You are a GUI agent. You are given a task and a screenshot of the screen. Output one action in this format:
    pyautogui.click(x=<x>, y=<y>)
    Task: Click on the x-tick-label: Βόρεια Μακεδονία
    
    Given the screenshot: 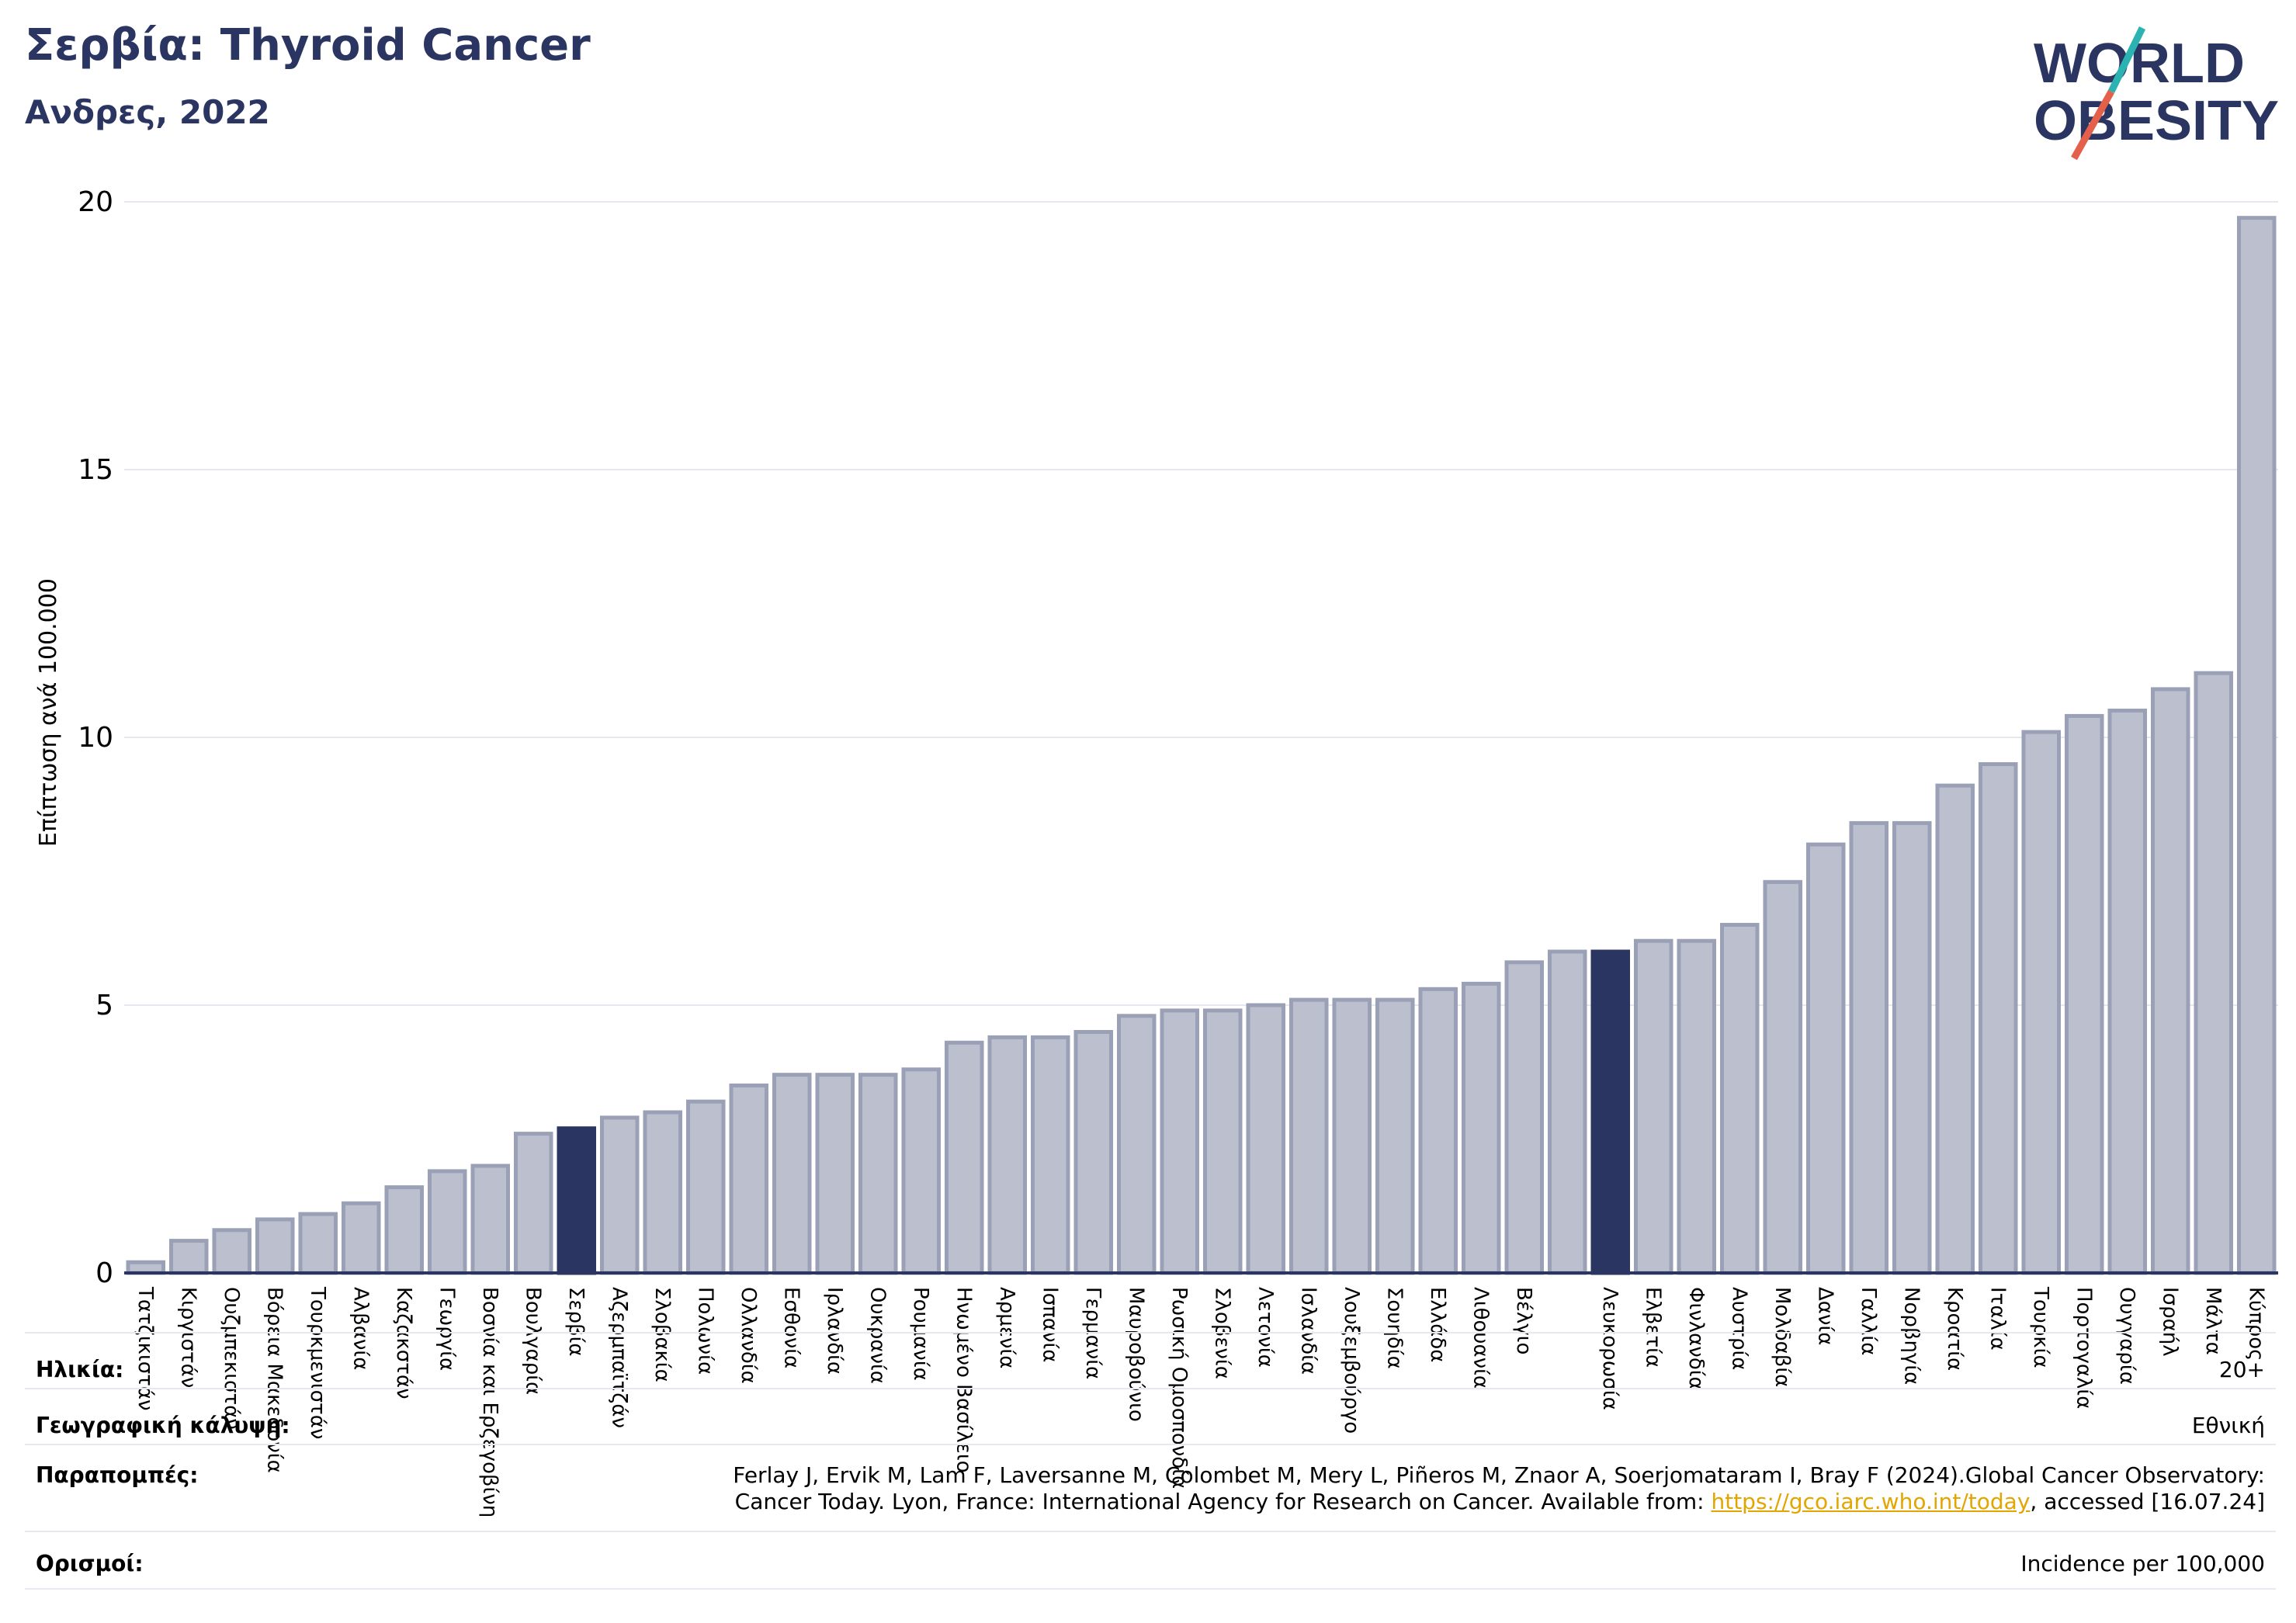 What is the action you would take?
    pyautogui.click(x=274, y=1380)
    